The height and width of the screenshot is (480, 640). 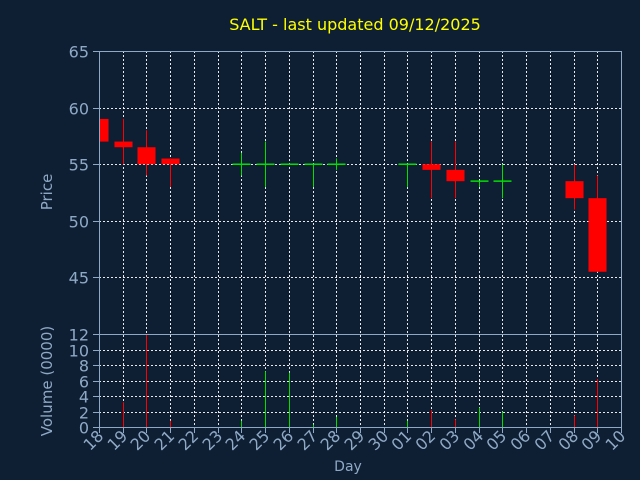 What do you see at coordinates (47, 381) in the screenshot?
I see `volume-axis-label: Volume (0000)` at bounding box center [47, 381].